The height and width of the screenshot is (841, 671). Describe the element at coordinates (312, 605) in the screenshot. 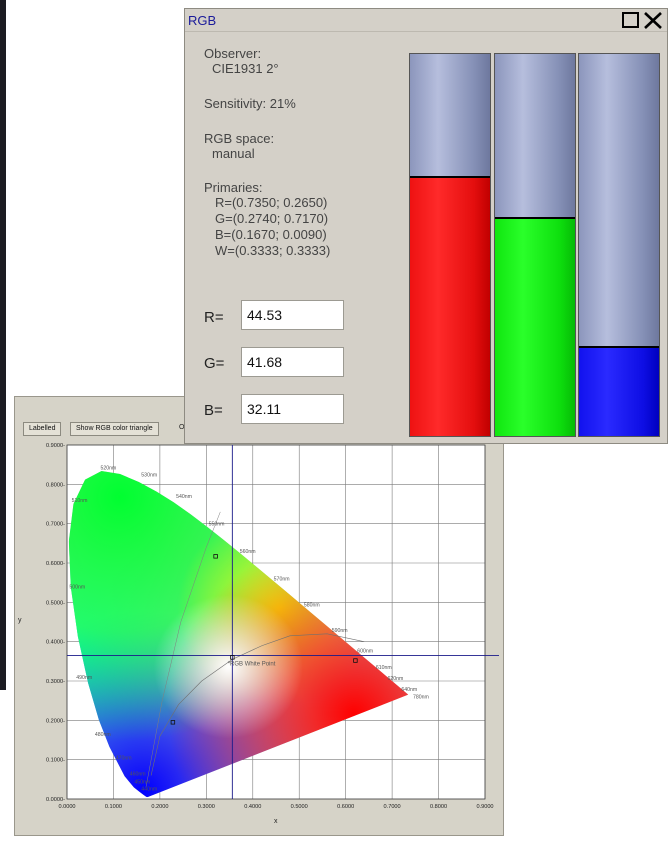

I see `wavelength-label: 580nm` at that location.